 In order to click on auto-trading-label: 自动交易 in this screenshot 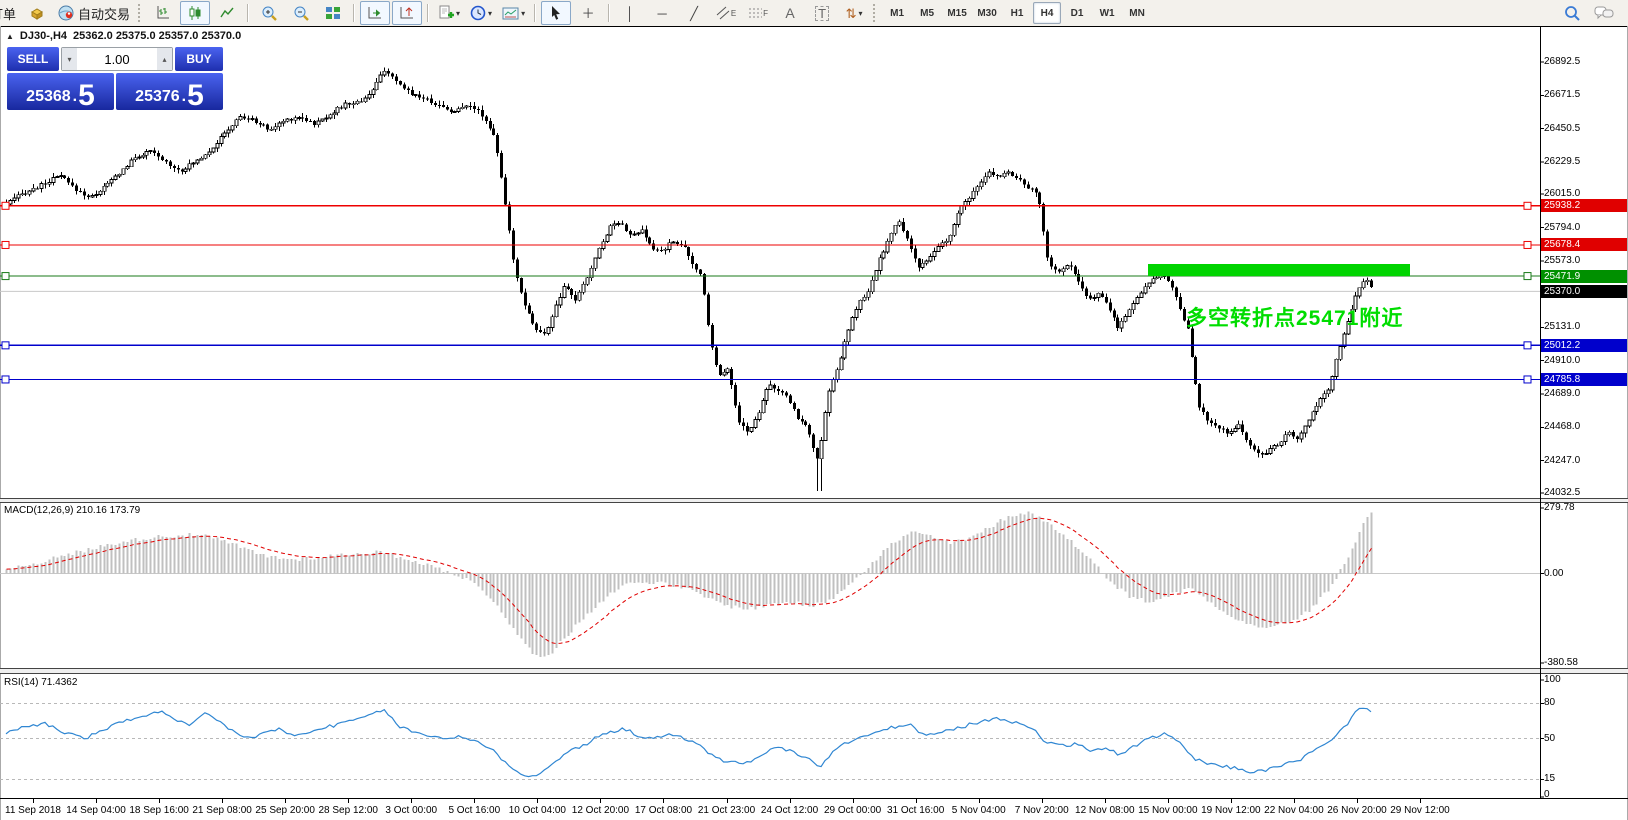, I will do `click(104, 14)`.